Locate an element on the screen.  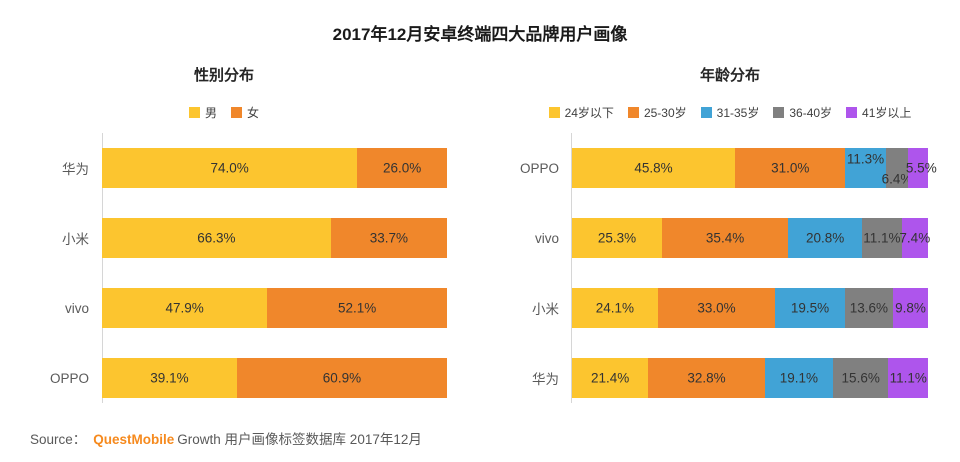
bar-segment-男: 66.3% is located at coordinates (216, 238).